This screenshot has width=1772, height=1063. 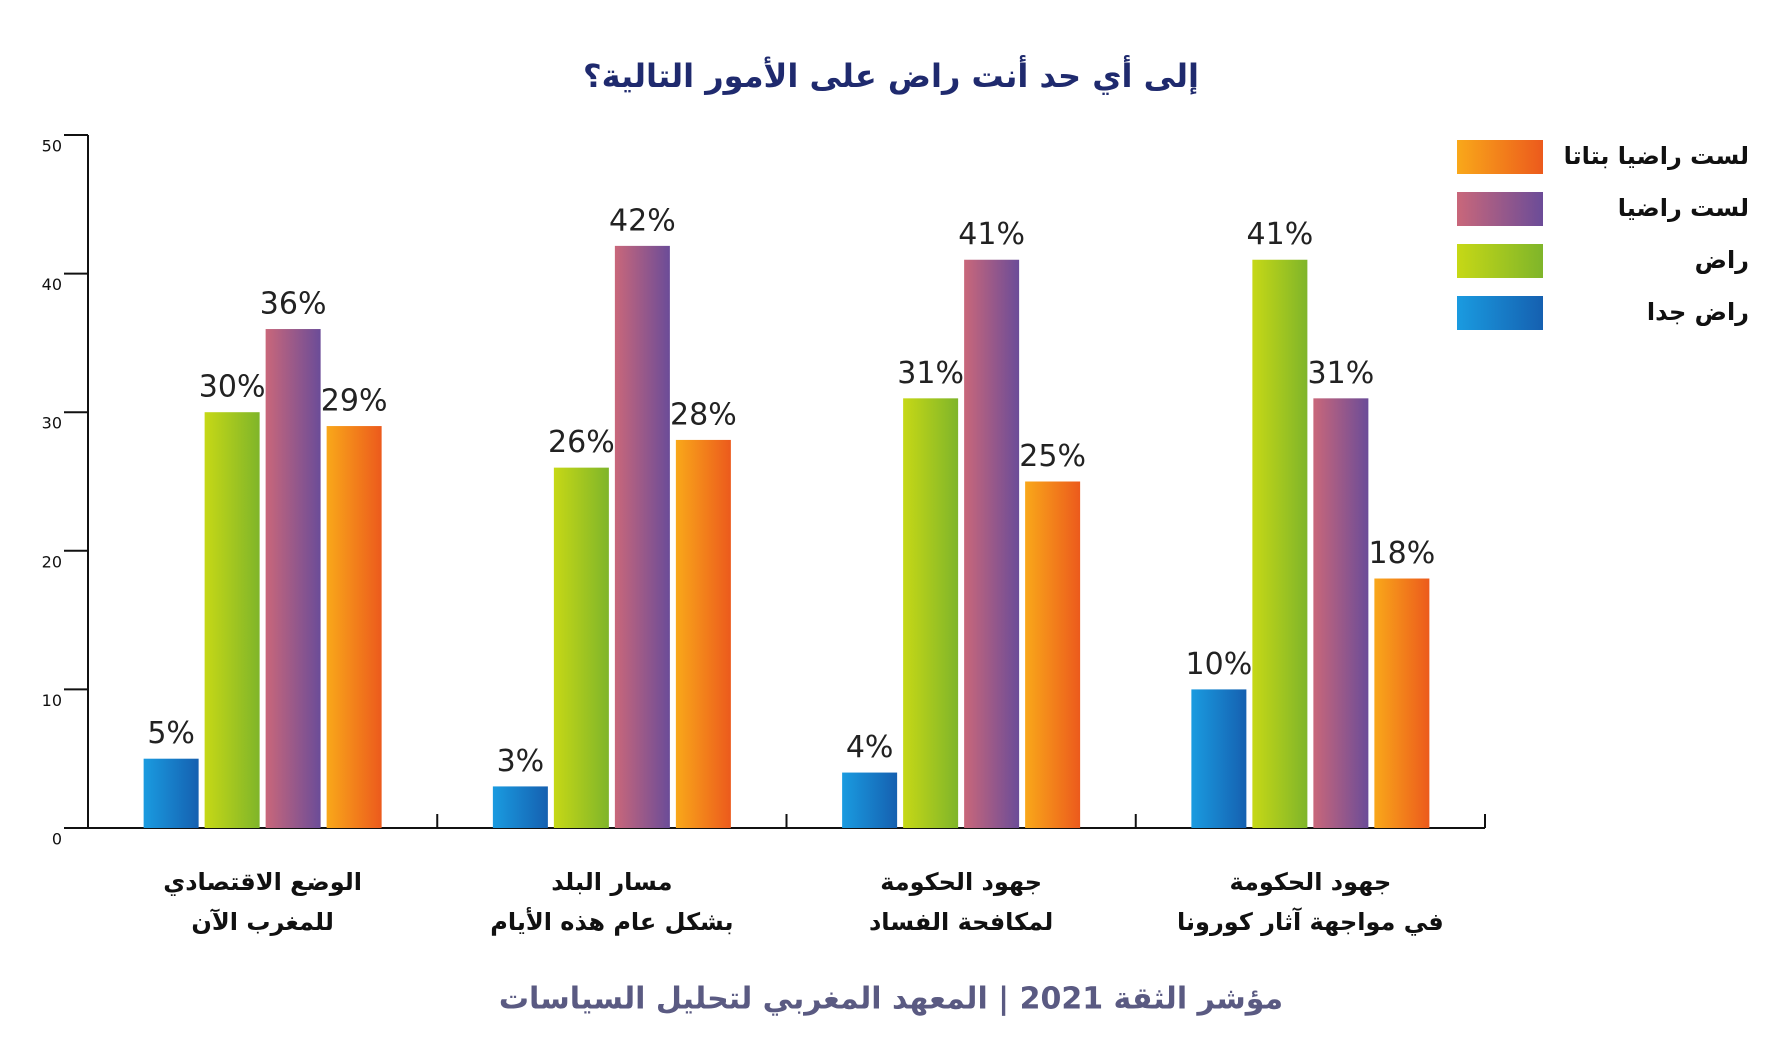 What do you see at coordinates (52, 700) in the screenshot?
I see `y-tick-label: 10` at bounding box center [52, 700].